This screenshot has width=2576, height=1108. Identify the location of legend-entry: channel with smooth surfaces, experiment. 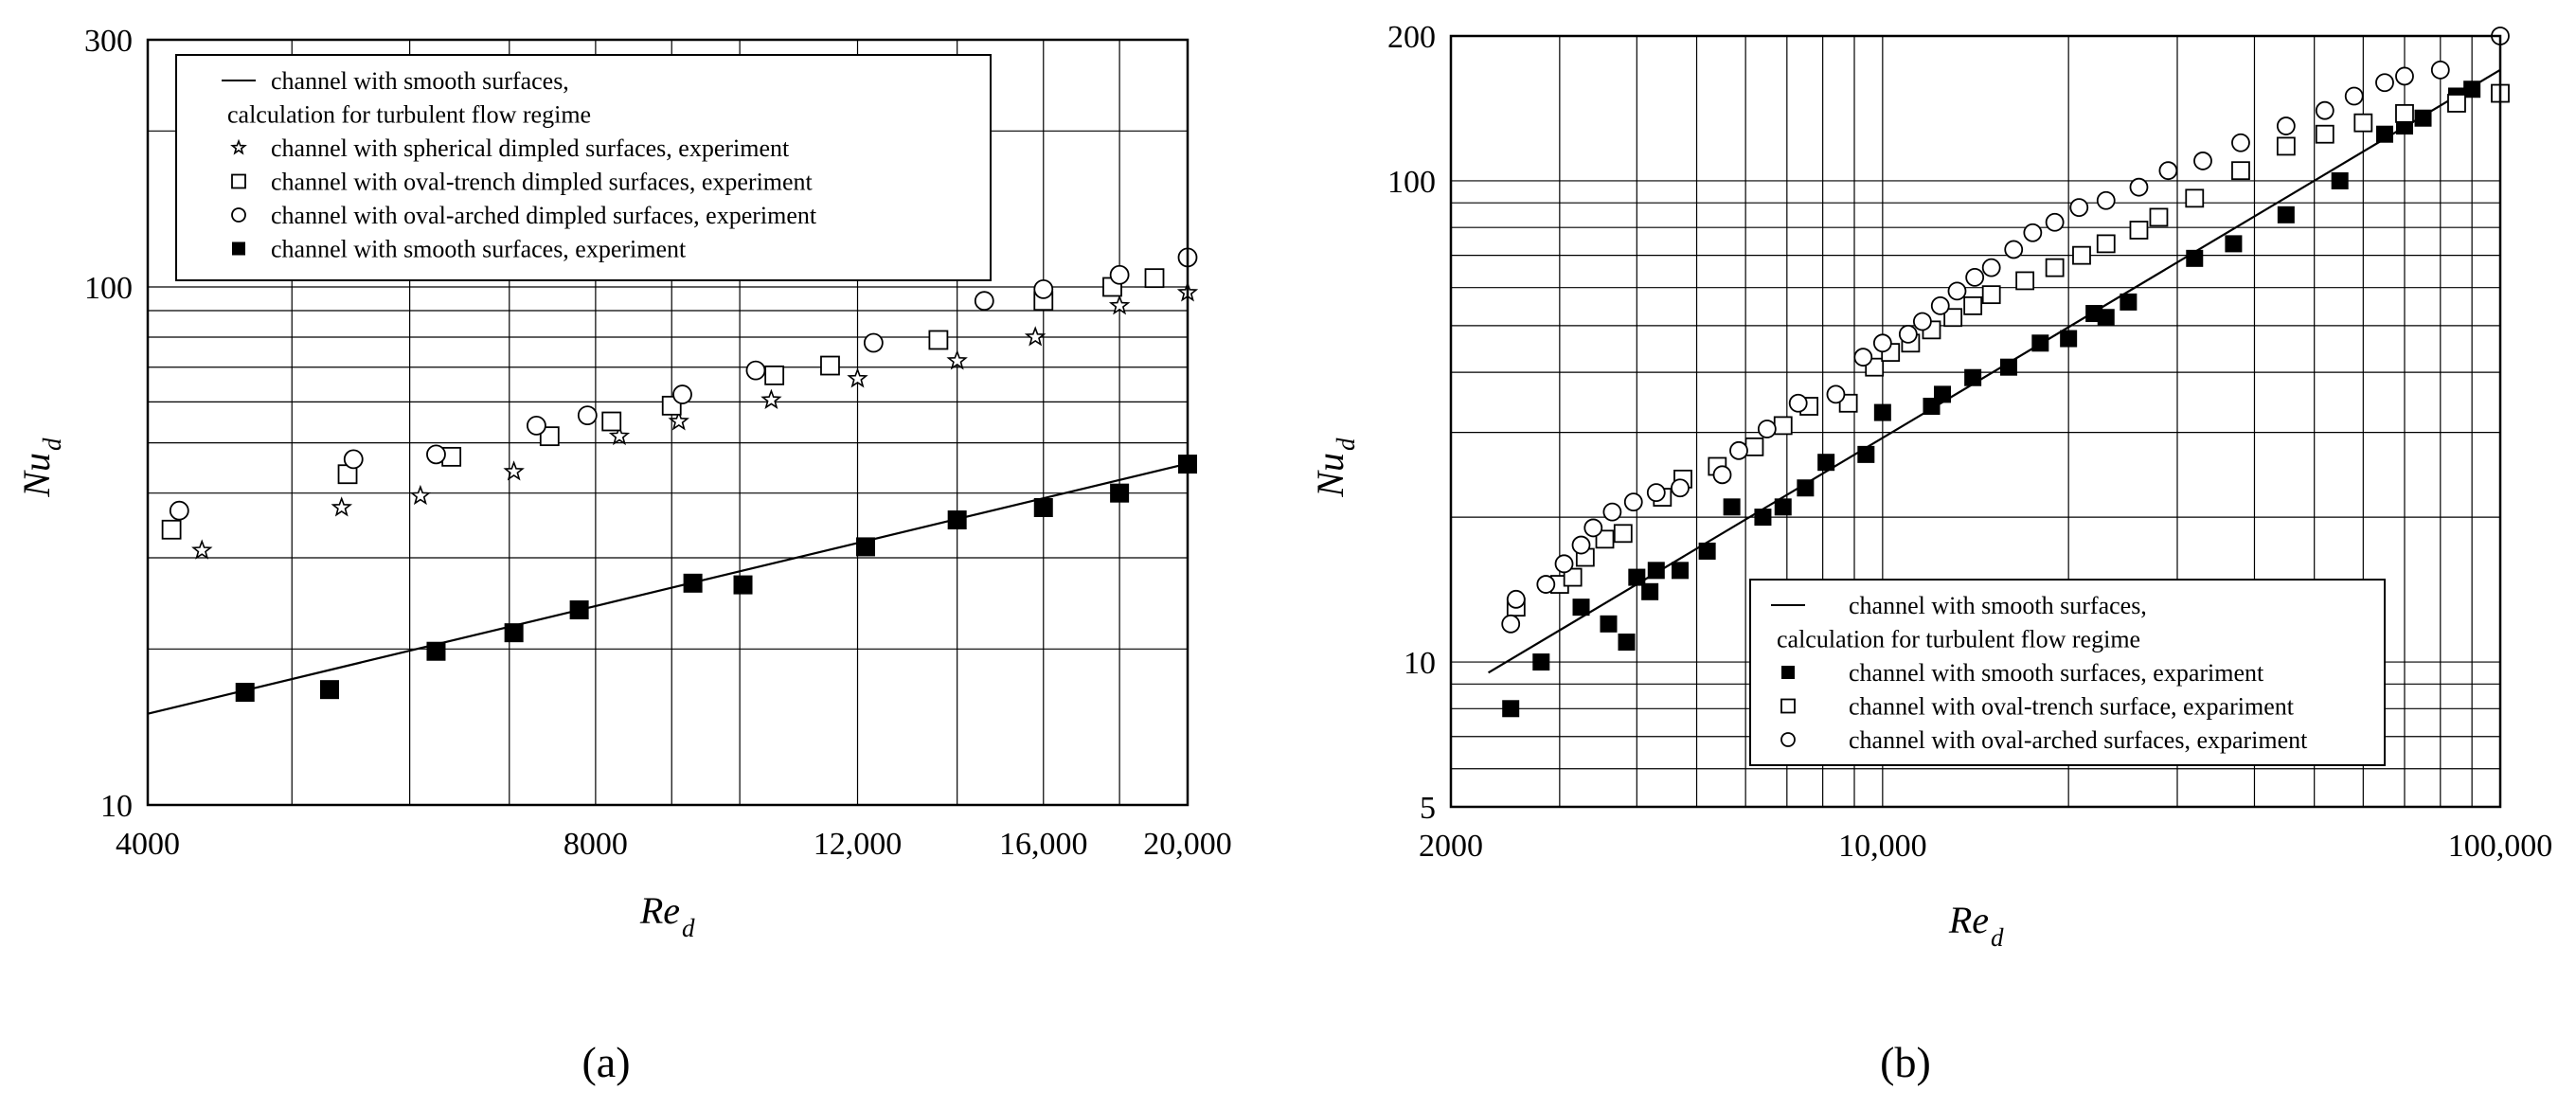
(459, 249).